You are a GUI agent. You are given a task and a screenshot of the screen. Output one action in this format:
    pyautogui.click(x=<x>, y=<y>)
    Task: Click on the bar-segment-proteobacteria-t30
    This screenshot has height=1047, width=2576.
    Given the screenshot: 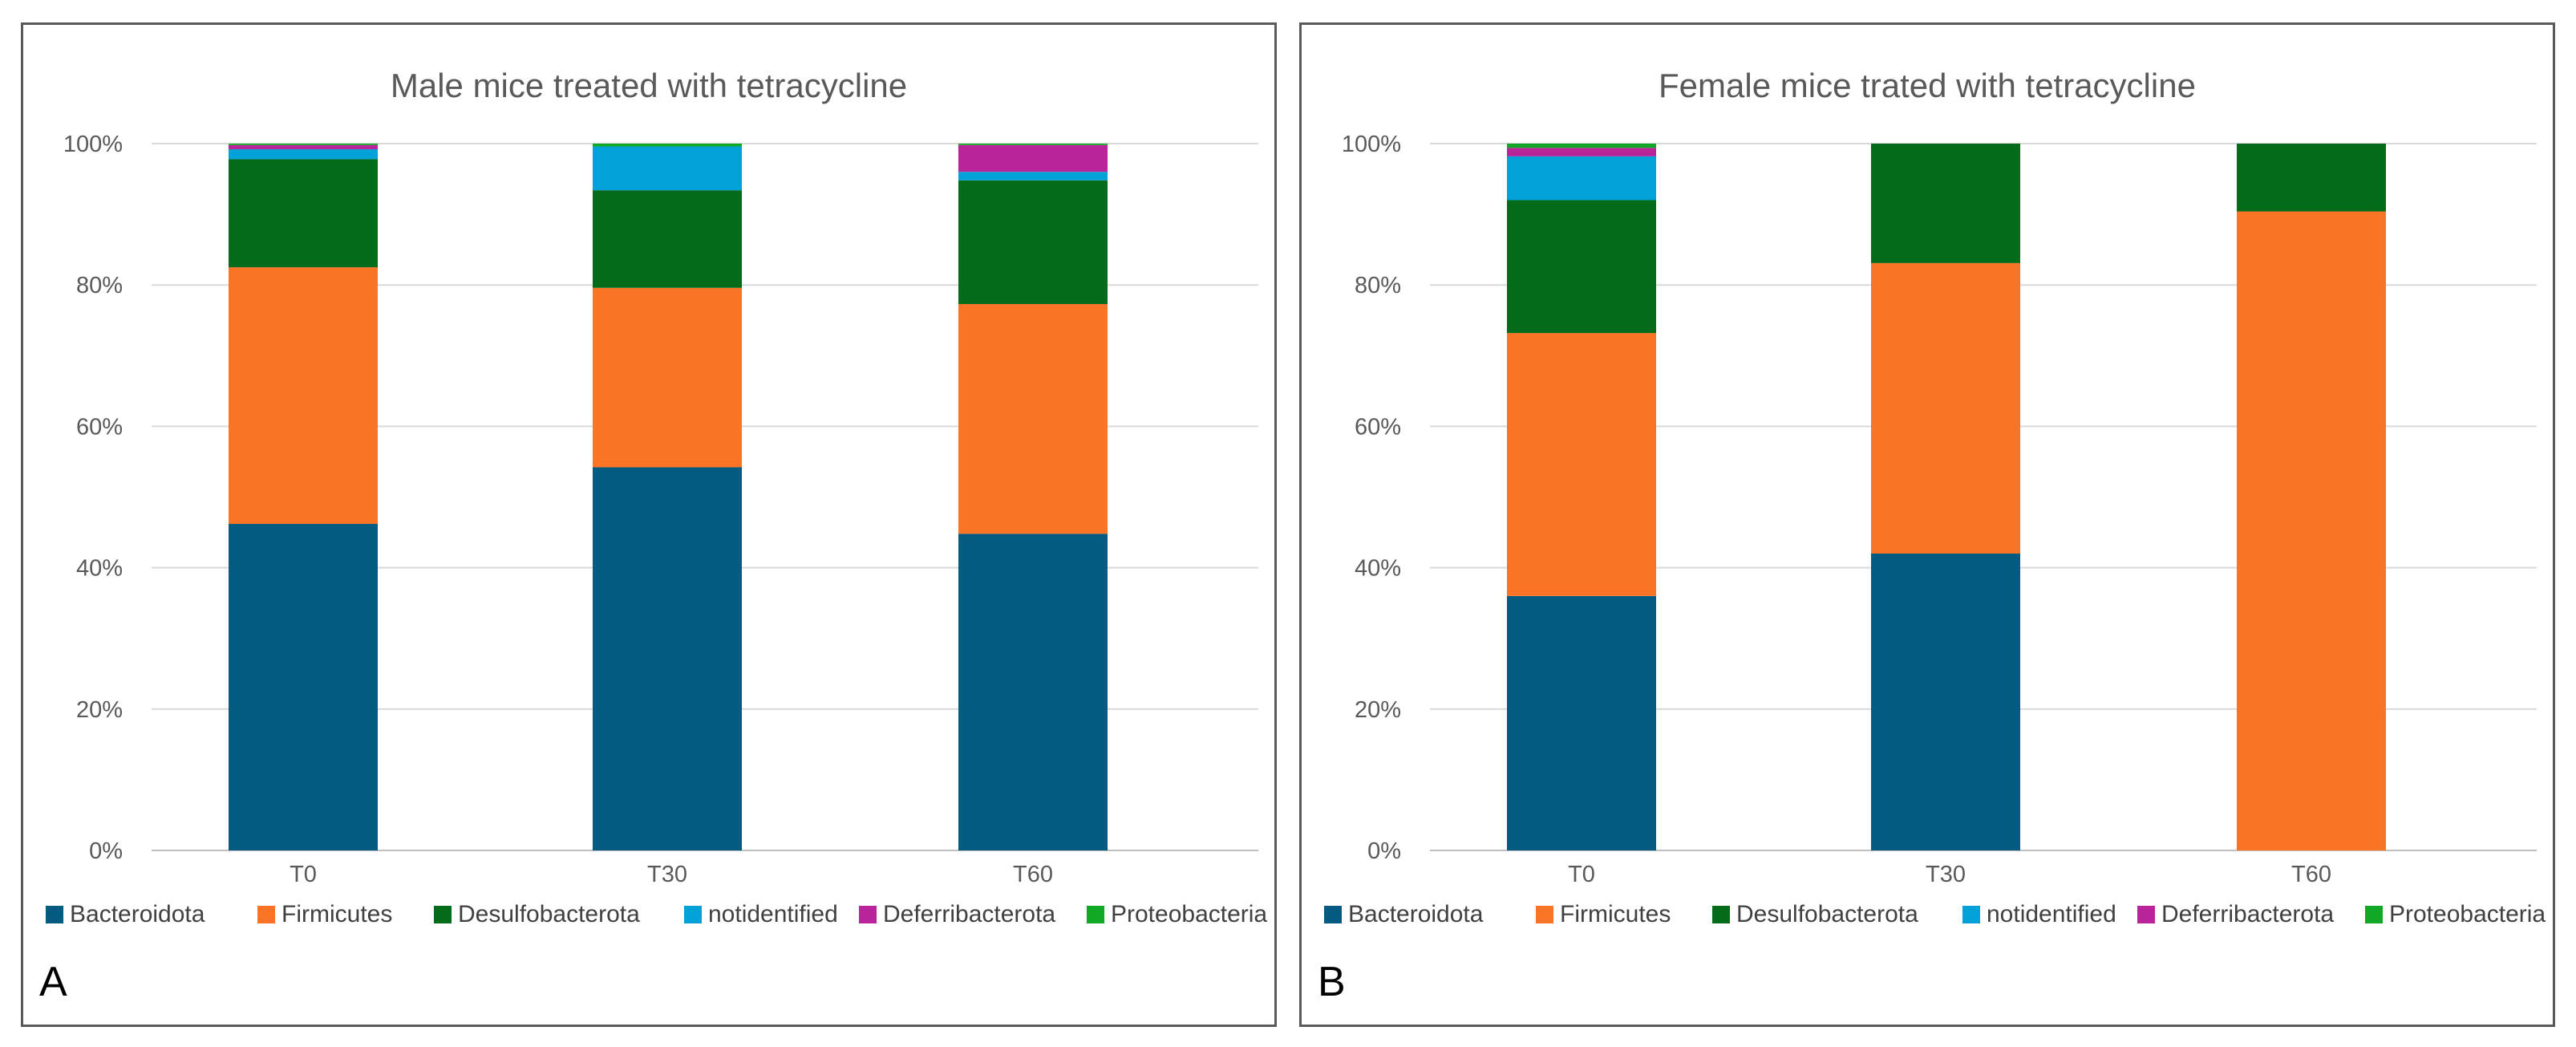 What is the action you would take?
    pyautogui.click(x=667, y=145)
    